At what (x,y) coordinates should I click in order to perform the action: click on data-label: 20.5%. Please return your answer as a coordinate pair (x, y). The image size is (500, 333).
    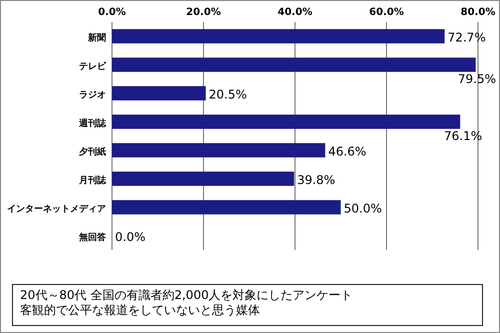
    Looking at the image, I should click on (227, 94).